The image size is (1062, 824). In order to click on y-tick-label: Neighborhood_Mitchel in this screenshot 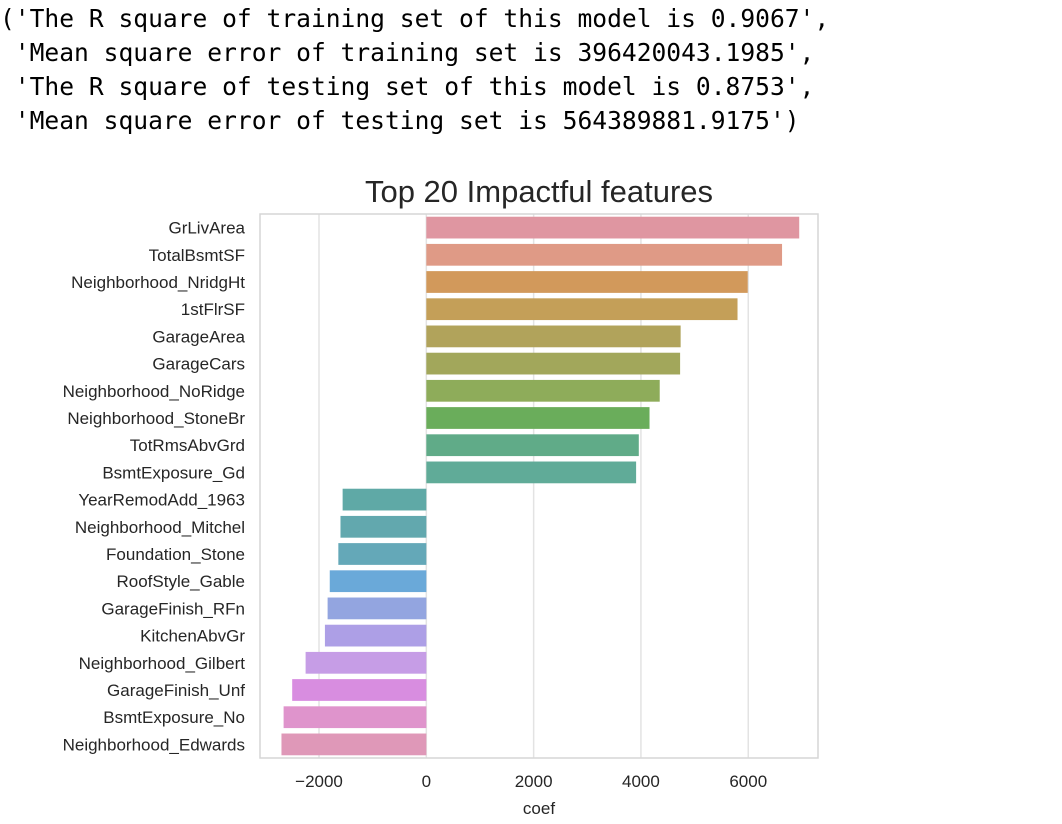, I will do `click(160, 527)`.